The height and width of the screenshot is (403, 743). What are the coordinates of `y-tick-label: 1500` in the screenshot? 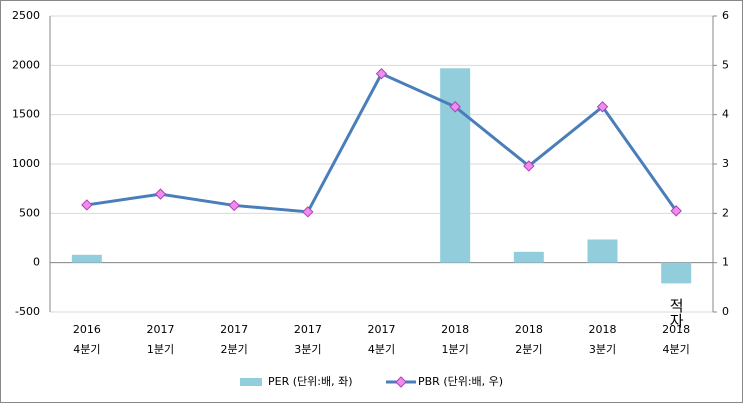 It's located at (26, 114).